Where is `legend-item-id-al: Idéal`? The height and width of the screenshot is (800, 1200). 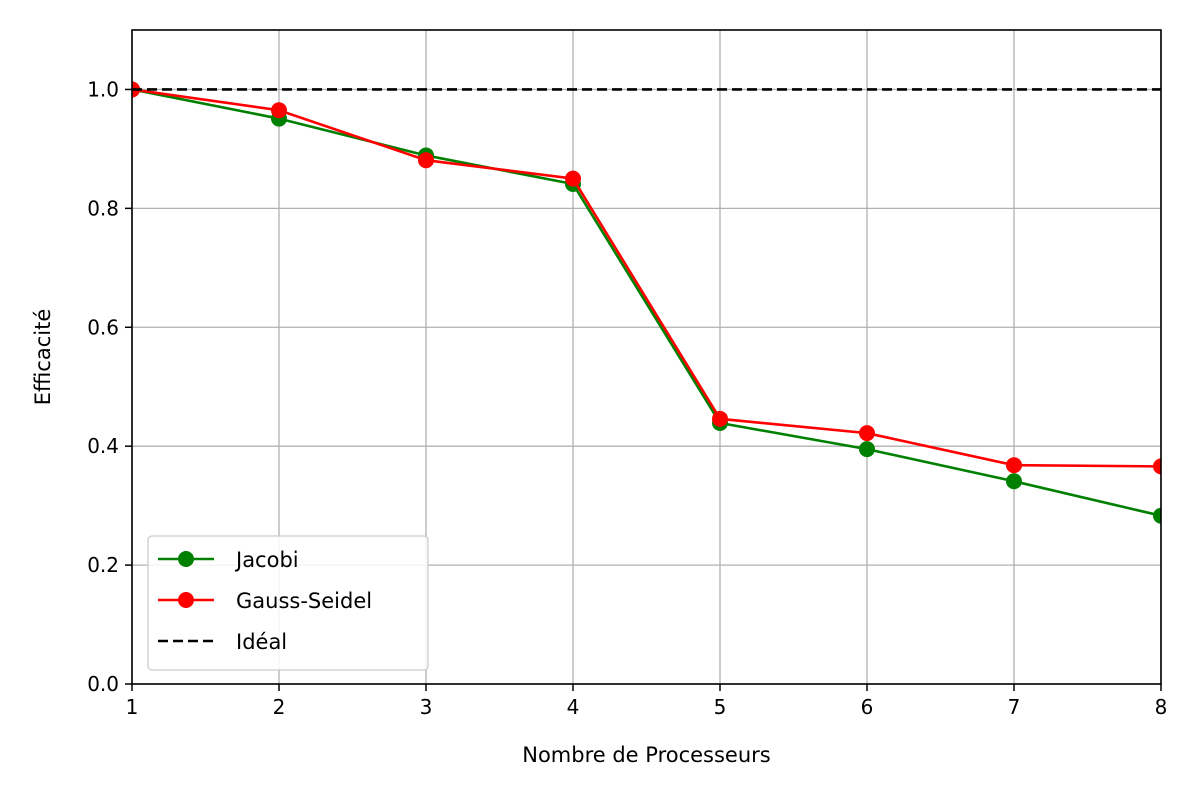
legend-item-id-al: Idéal is located at coordinates (222, 642).